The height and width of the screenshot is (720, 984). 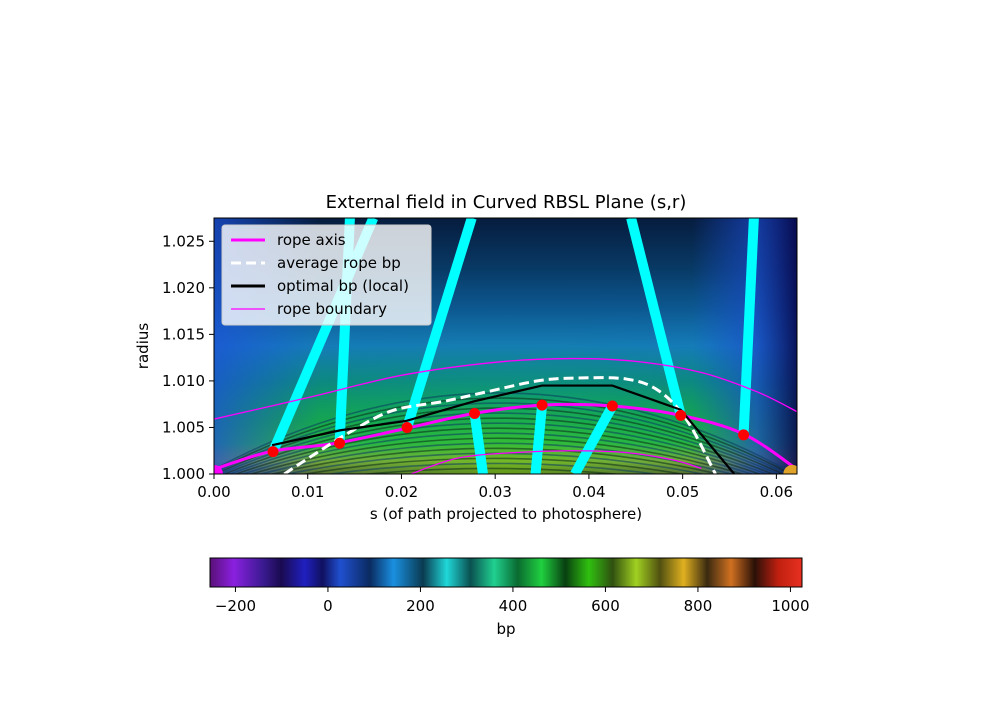 I want to click on series-rope-axis, so click(x=505, y=436).